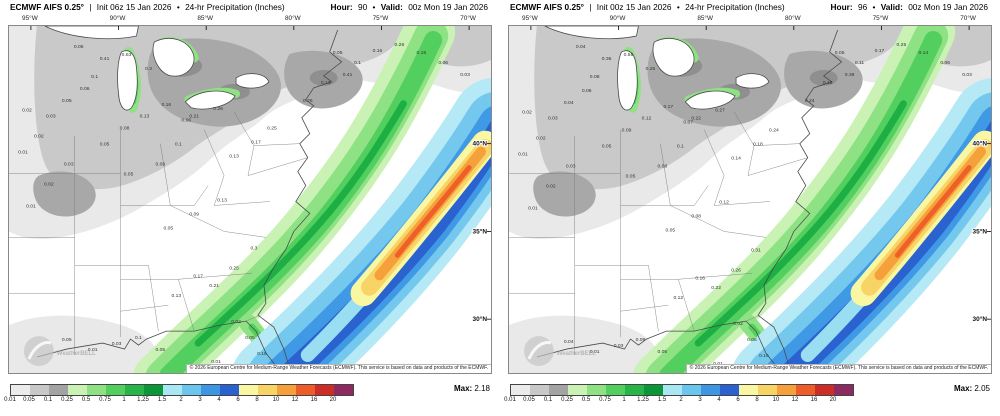  Describe the element at coordinates (234, 268) in the screenshot. I see `contour-label: 0.25` at that location.